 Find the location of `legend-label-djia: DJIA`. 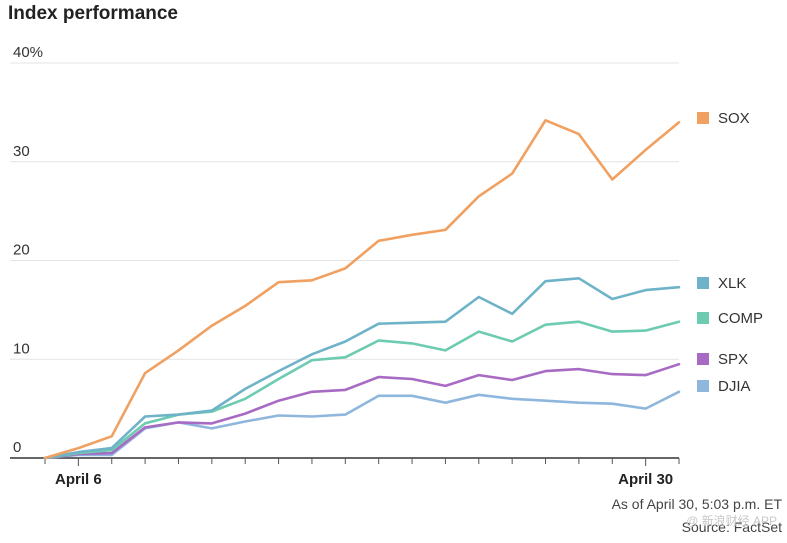

legend-label-djia: DJIA is located at coordinates (734, 386).